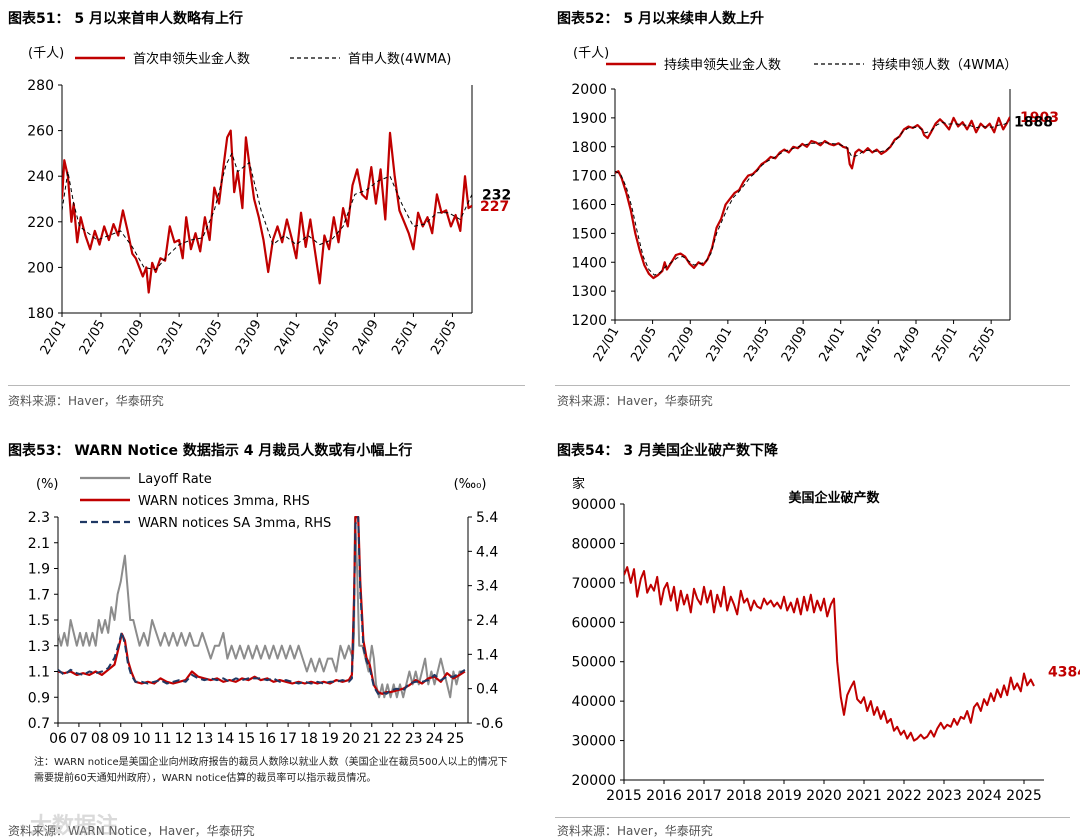 The width and height of the screenshot is (1080, 840). Describe the element at coordinates (983, 345) in the screenshot. I see `x-tick-label: 25/05` at that location.